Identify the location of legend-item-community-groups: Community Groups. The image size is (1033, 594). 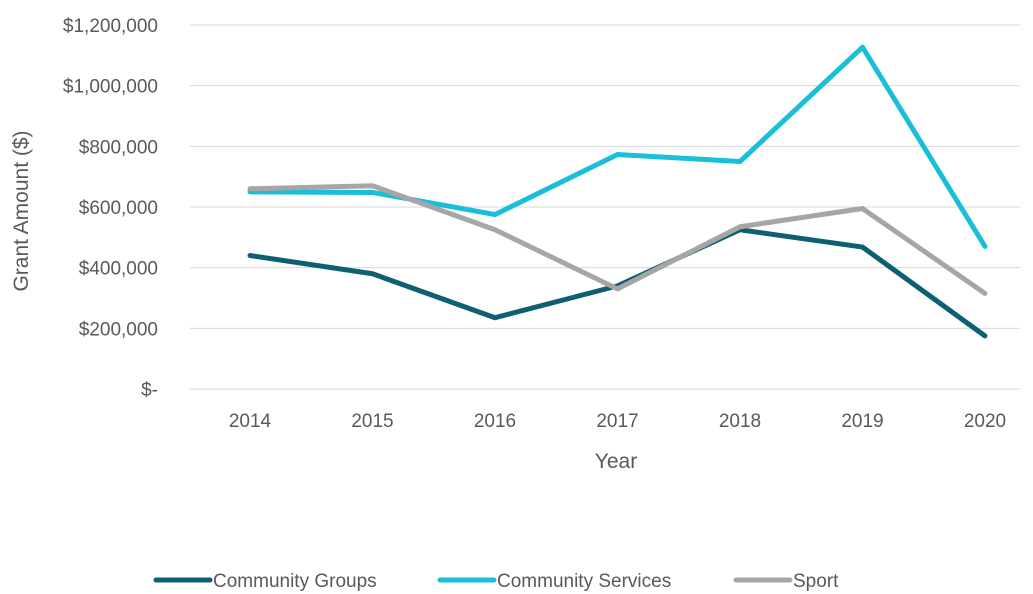
(265, 581).